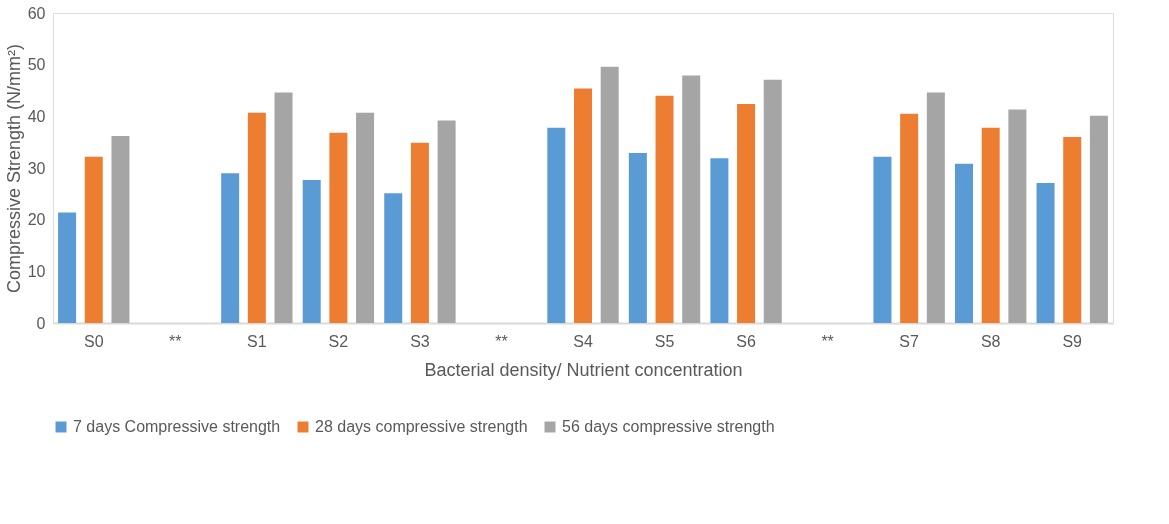  I want to click on x-tick-label: S8, so click(990, 341).